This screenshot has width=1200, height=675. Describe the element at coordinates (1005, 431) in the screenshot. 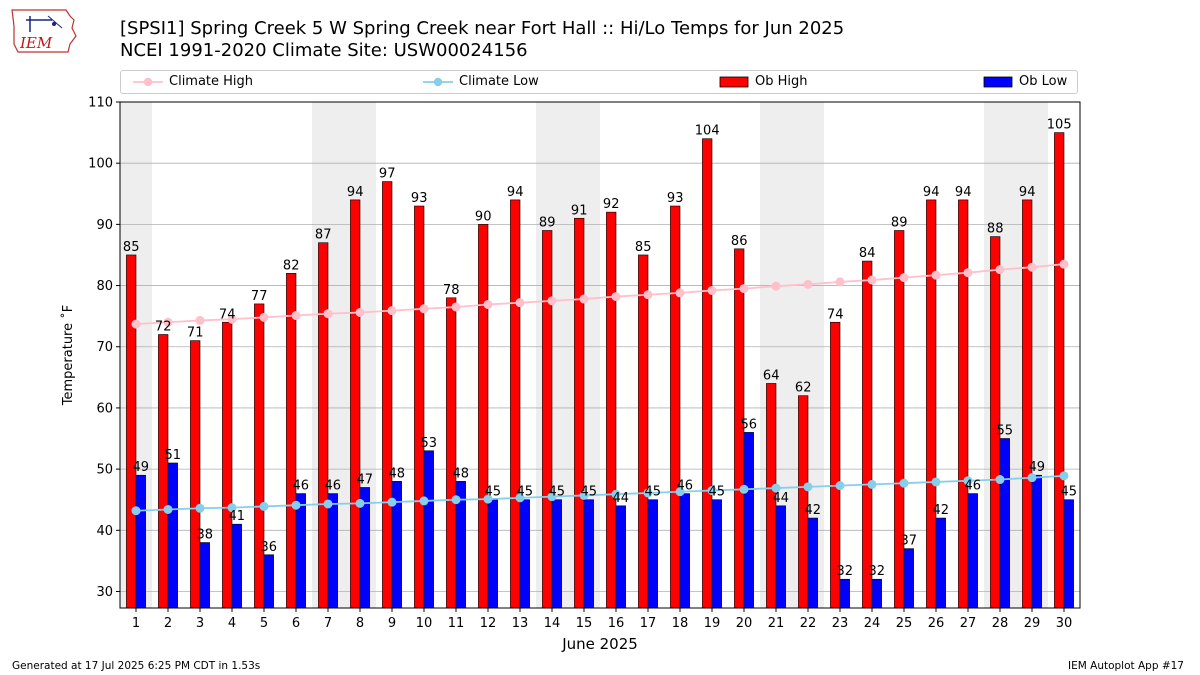

I see `ob-low-value-label: 55` at that location.